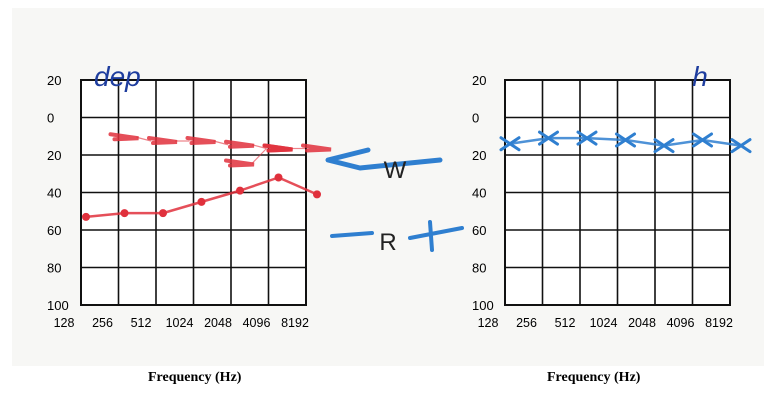 Image resolution: width=774 pixels, height=395 pixels. I want to click on legend-w-label: W, so click(395, 170).